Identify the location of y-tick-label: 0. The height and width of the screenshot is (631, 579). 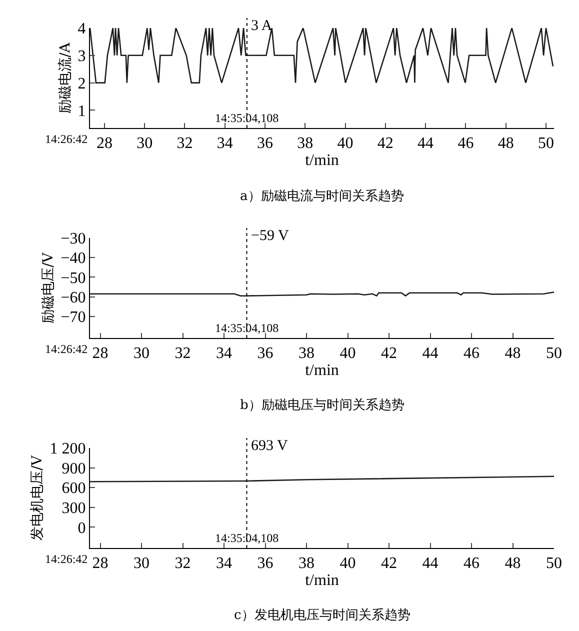
(82, 528).